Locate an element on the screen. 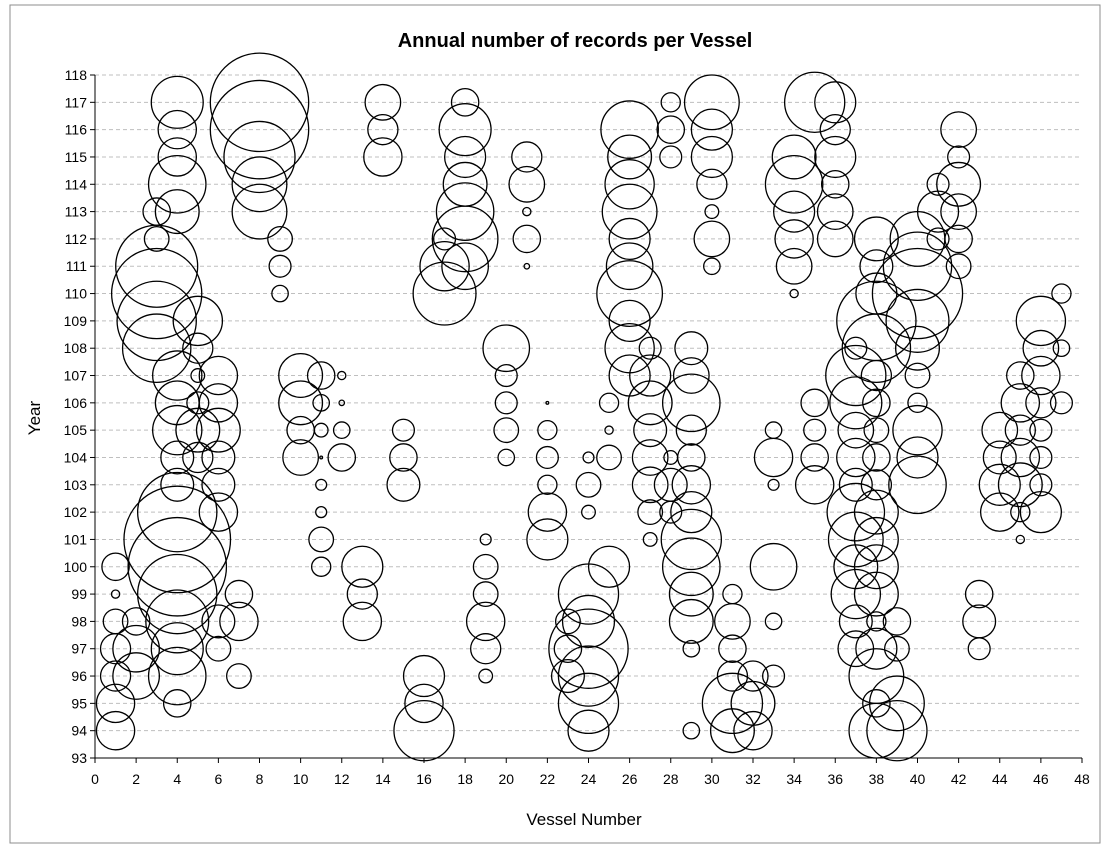 The width and height of the screenshot is (1106, 846). y-tick-label: 118 is located at coordinates (76, 75).